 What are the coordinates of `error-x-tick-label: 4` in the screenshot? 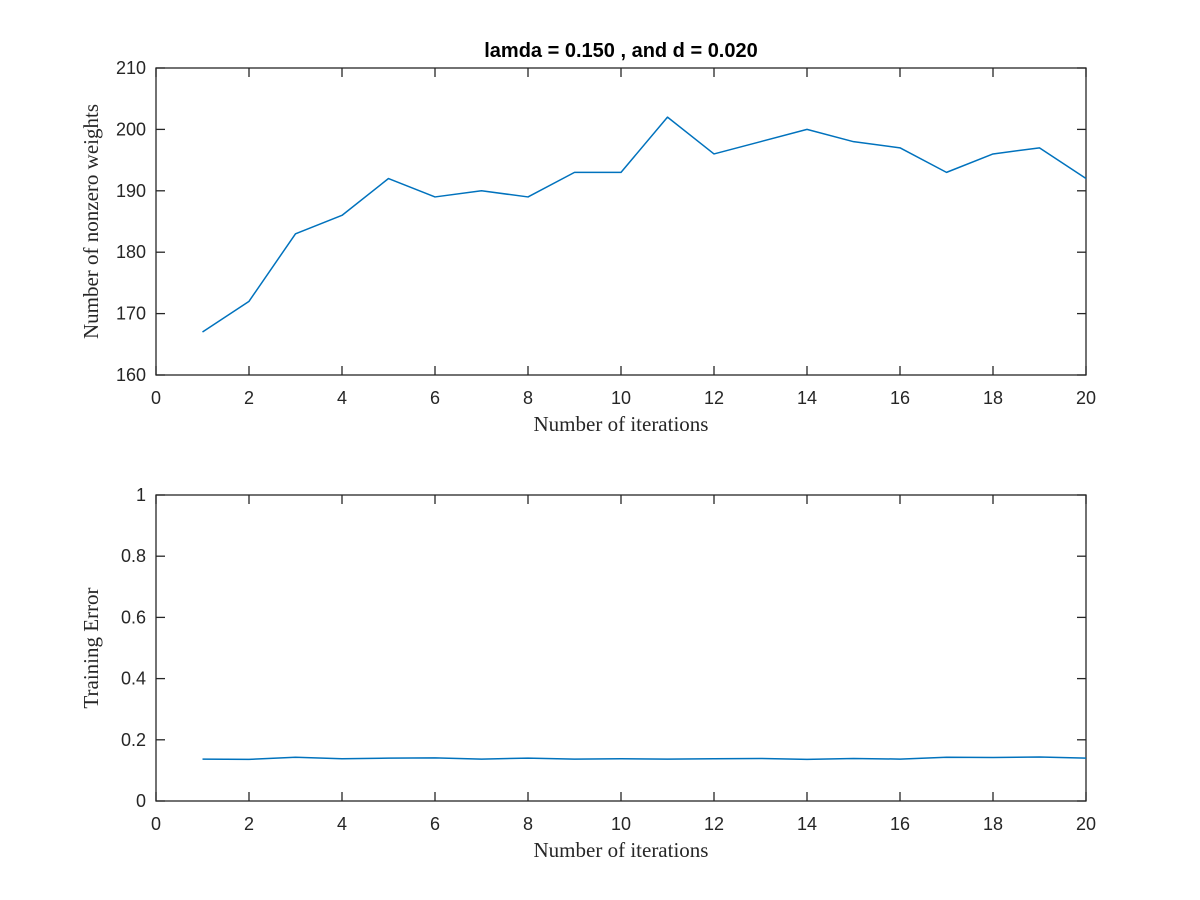 It's located at (342, 824).